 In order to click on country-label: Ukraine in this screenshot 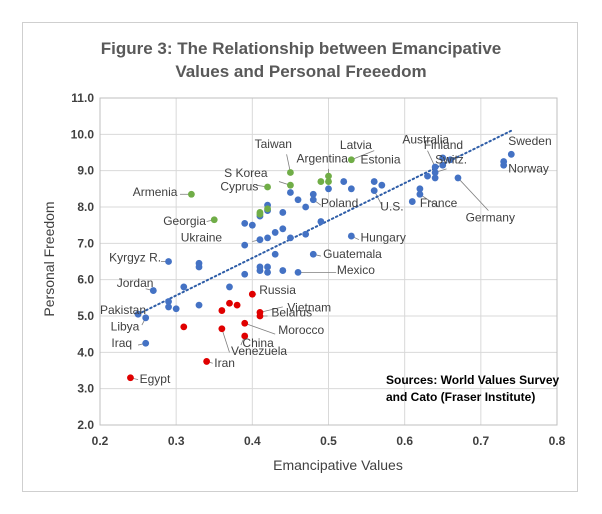, I will do `click(202, 238)`.